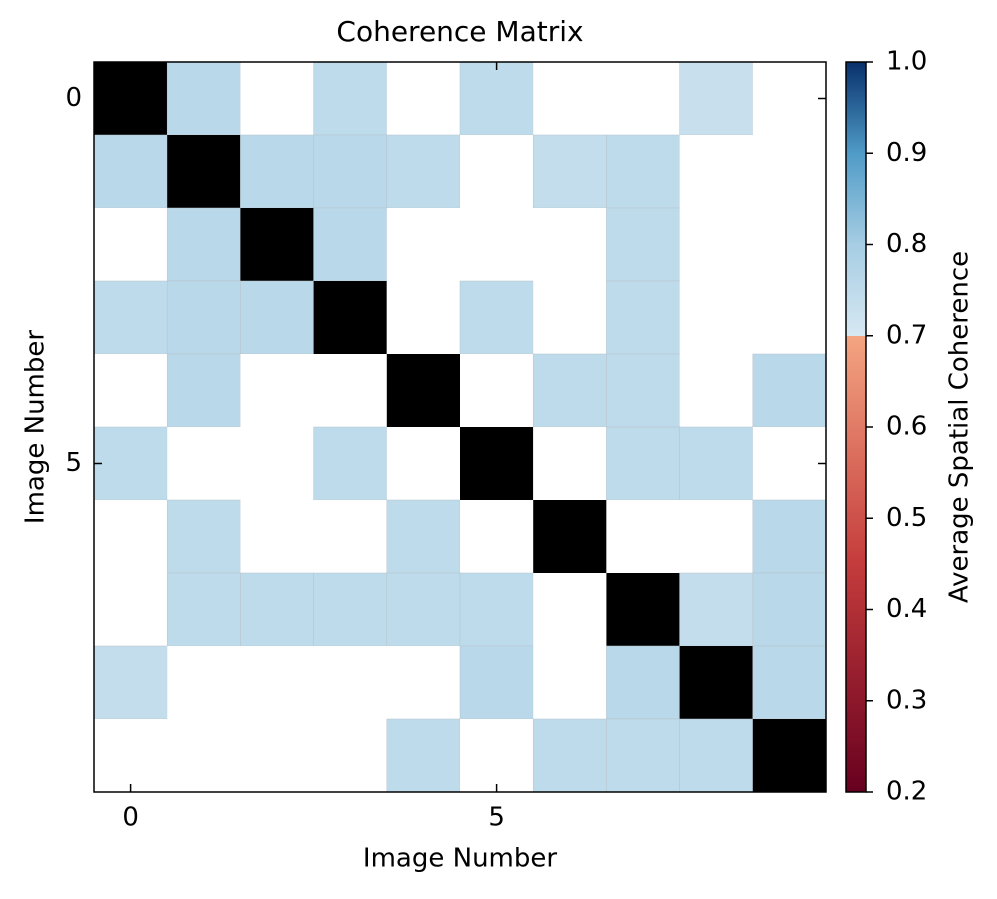 The image size is (997, 899). What do you see at coordinates (906, 427) in the screenshot?
I see `colorbar-tick-label: 0.6` at bounding box center [906, 427].